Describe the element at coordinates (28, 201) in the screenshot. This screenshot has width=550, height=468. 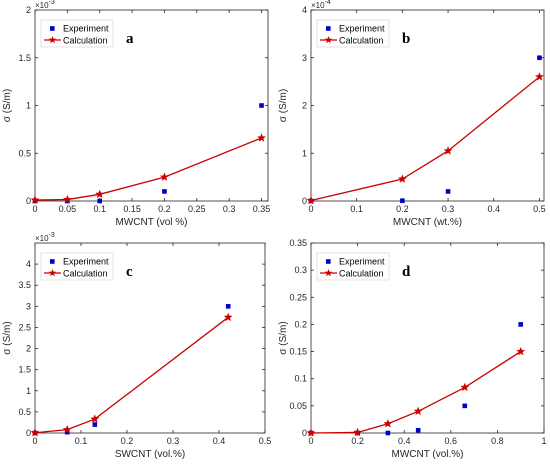
I see `y-tick-label: 0` at that location.